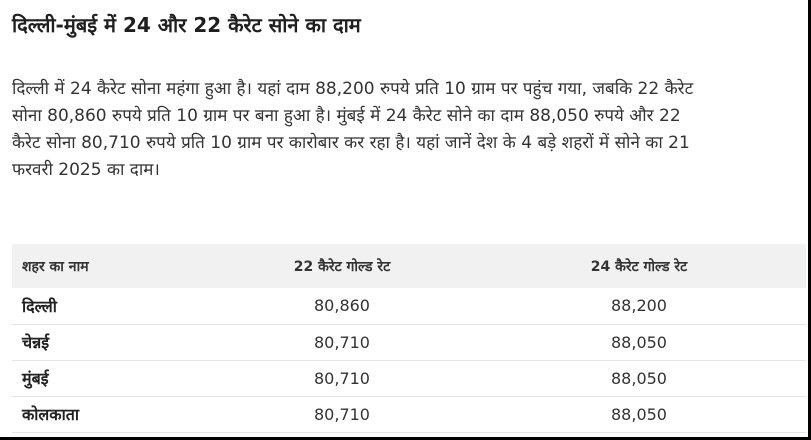  Describe the element at coordinates (36, 342) in the screenshot. I see `city-name: चेन्नई` at that location.